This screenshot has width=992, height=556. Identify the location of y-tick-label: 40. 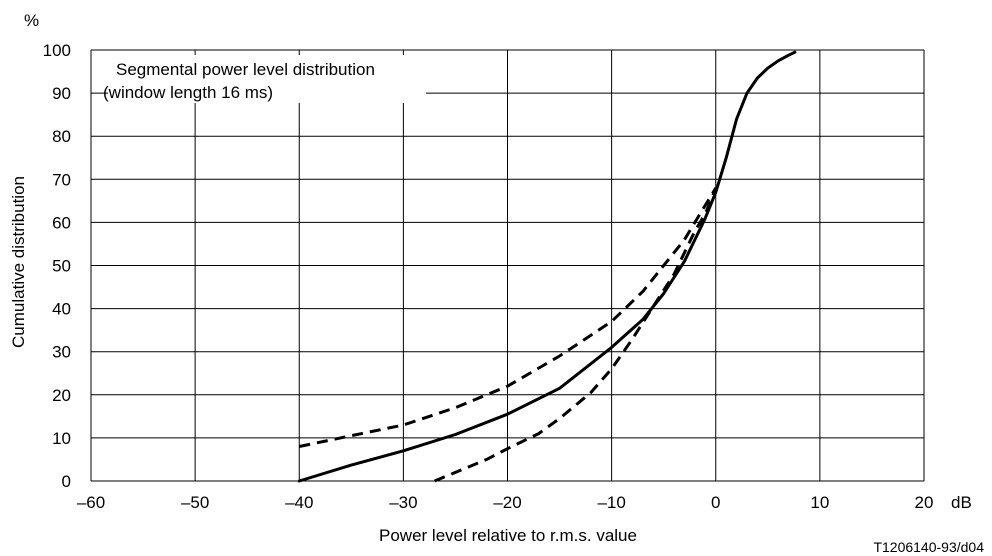
(61, 309).